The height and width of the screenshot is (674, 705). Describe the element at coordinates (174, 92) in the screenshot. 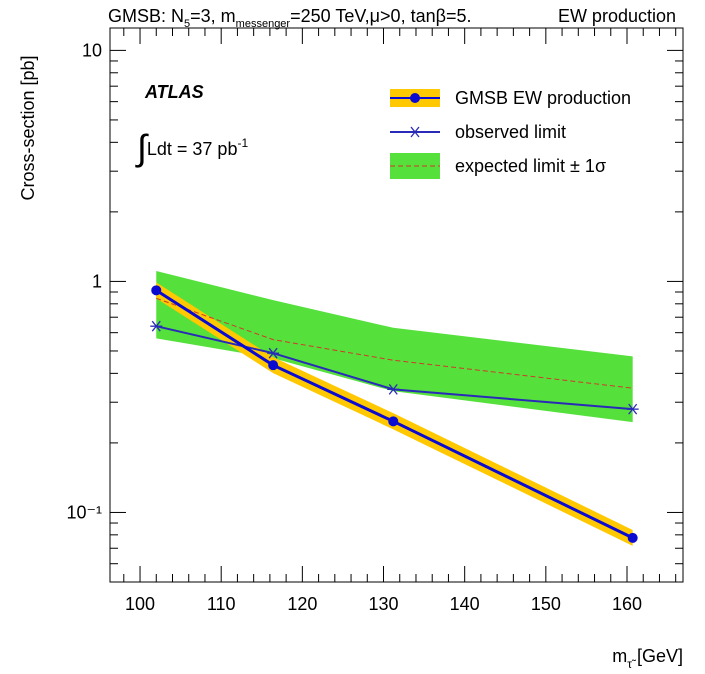

I see `experiment-label: ATLAS` at that location.